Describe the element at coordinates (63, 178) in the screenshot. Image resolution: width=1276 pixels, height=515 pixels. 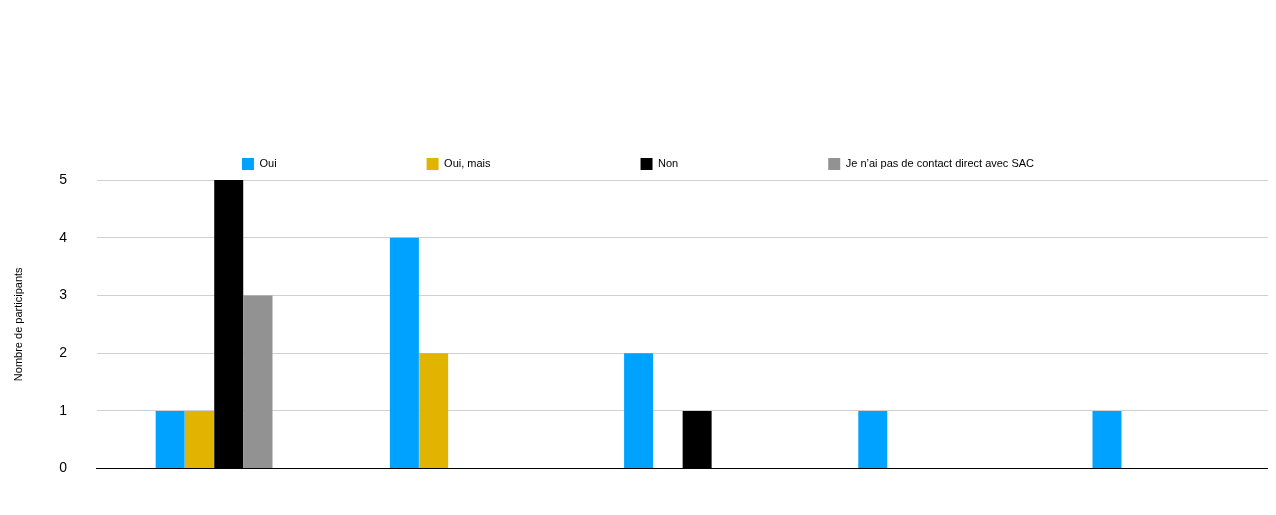
I see `y-tick-label: 5` at that location.